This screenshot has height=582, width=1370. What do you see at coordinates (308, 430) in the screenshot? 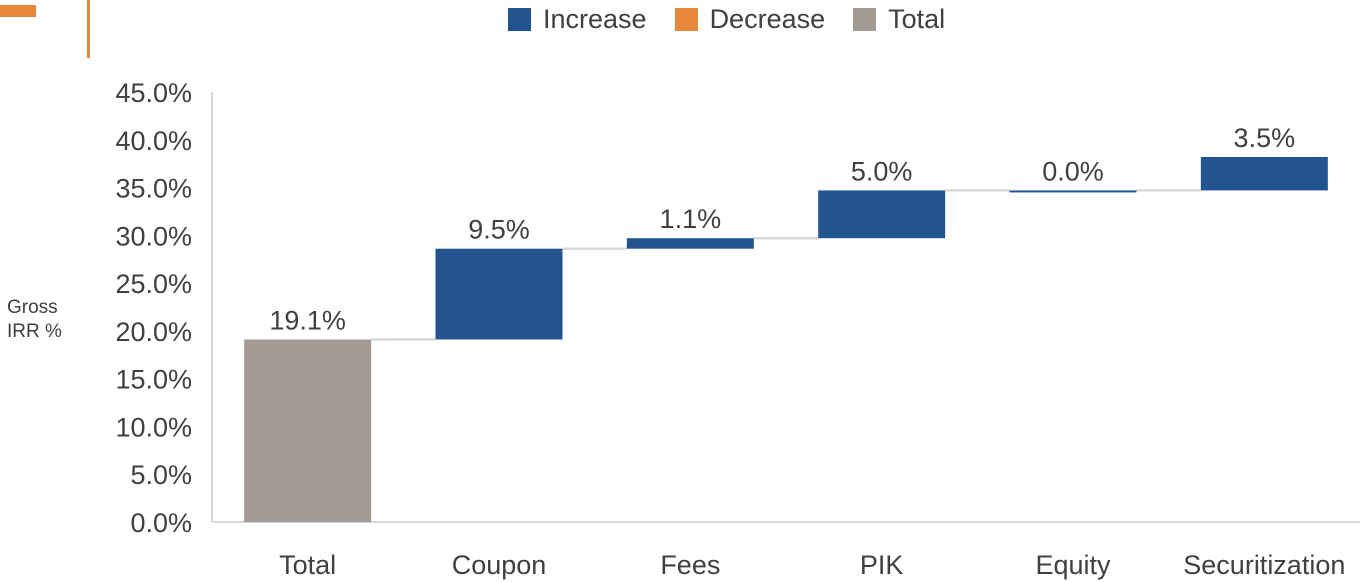
I see `bar-total` at bounding box center [308, 430].